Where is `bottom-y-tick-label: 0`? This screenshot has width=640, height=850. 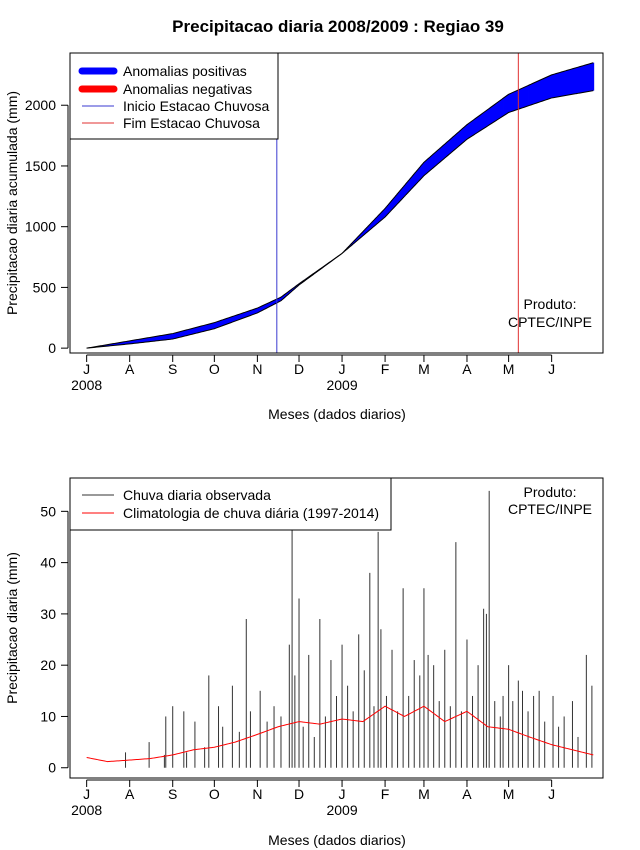
bottom-y-tick-label: 0 is located at coordinates (52, 768).